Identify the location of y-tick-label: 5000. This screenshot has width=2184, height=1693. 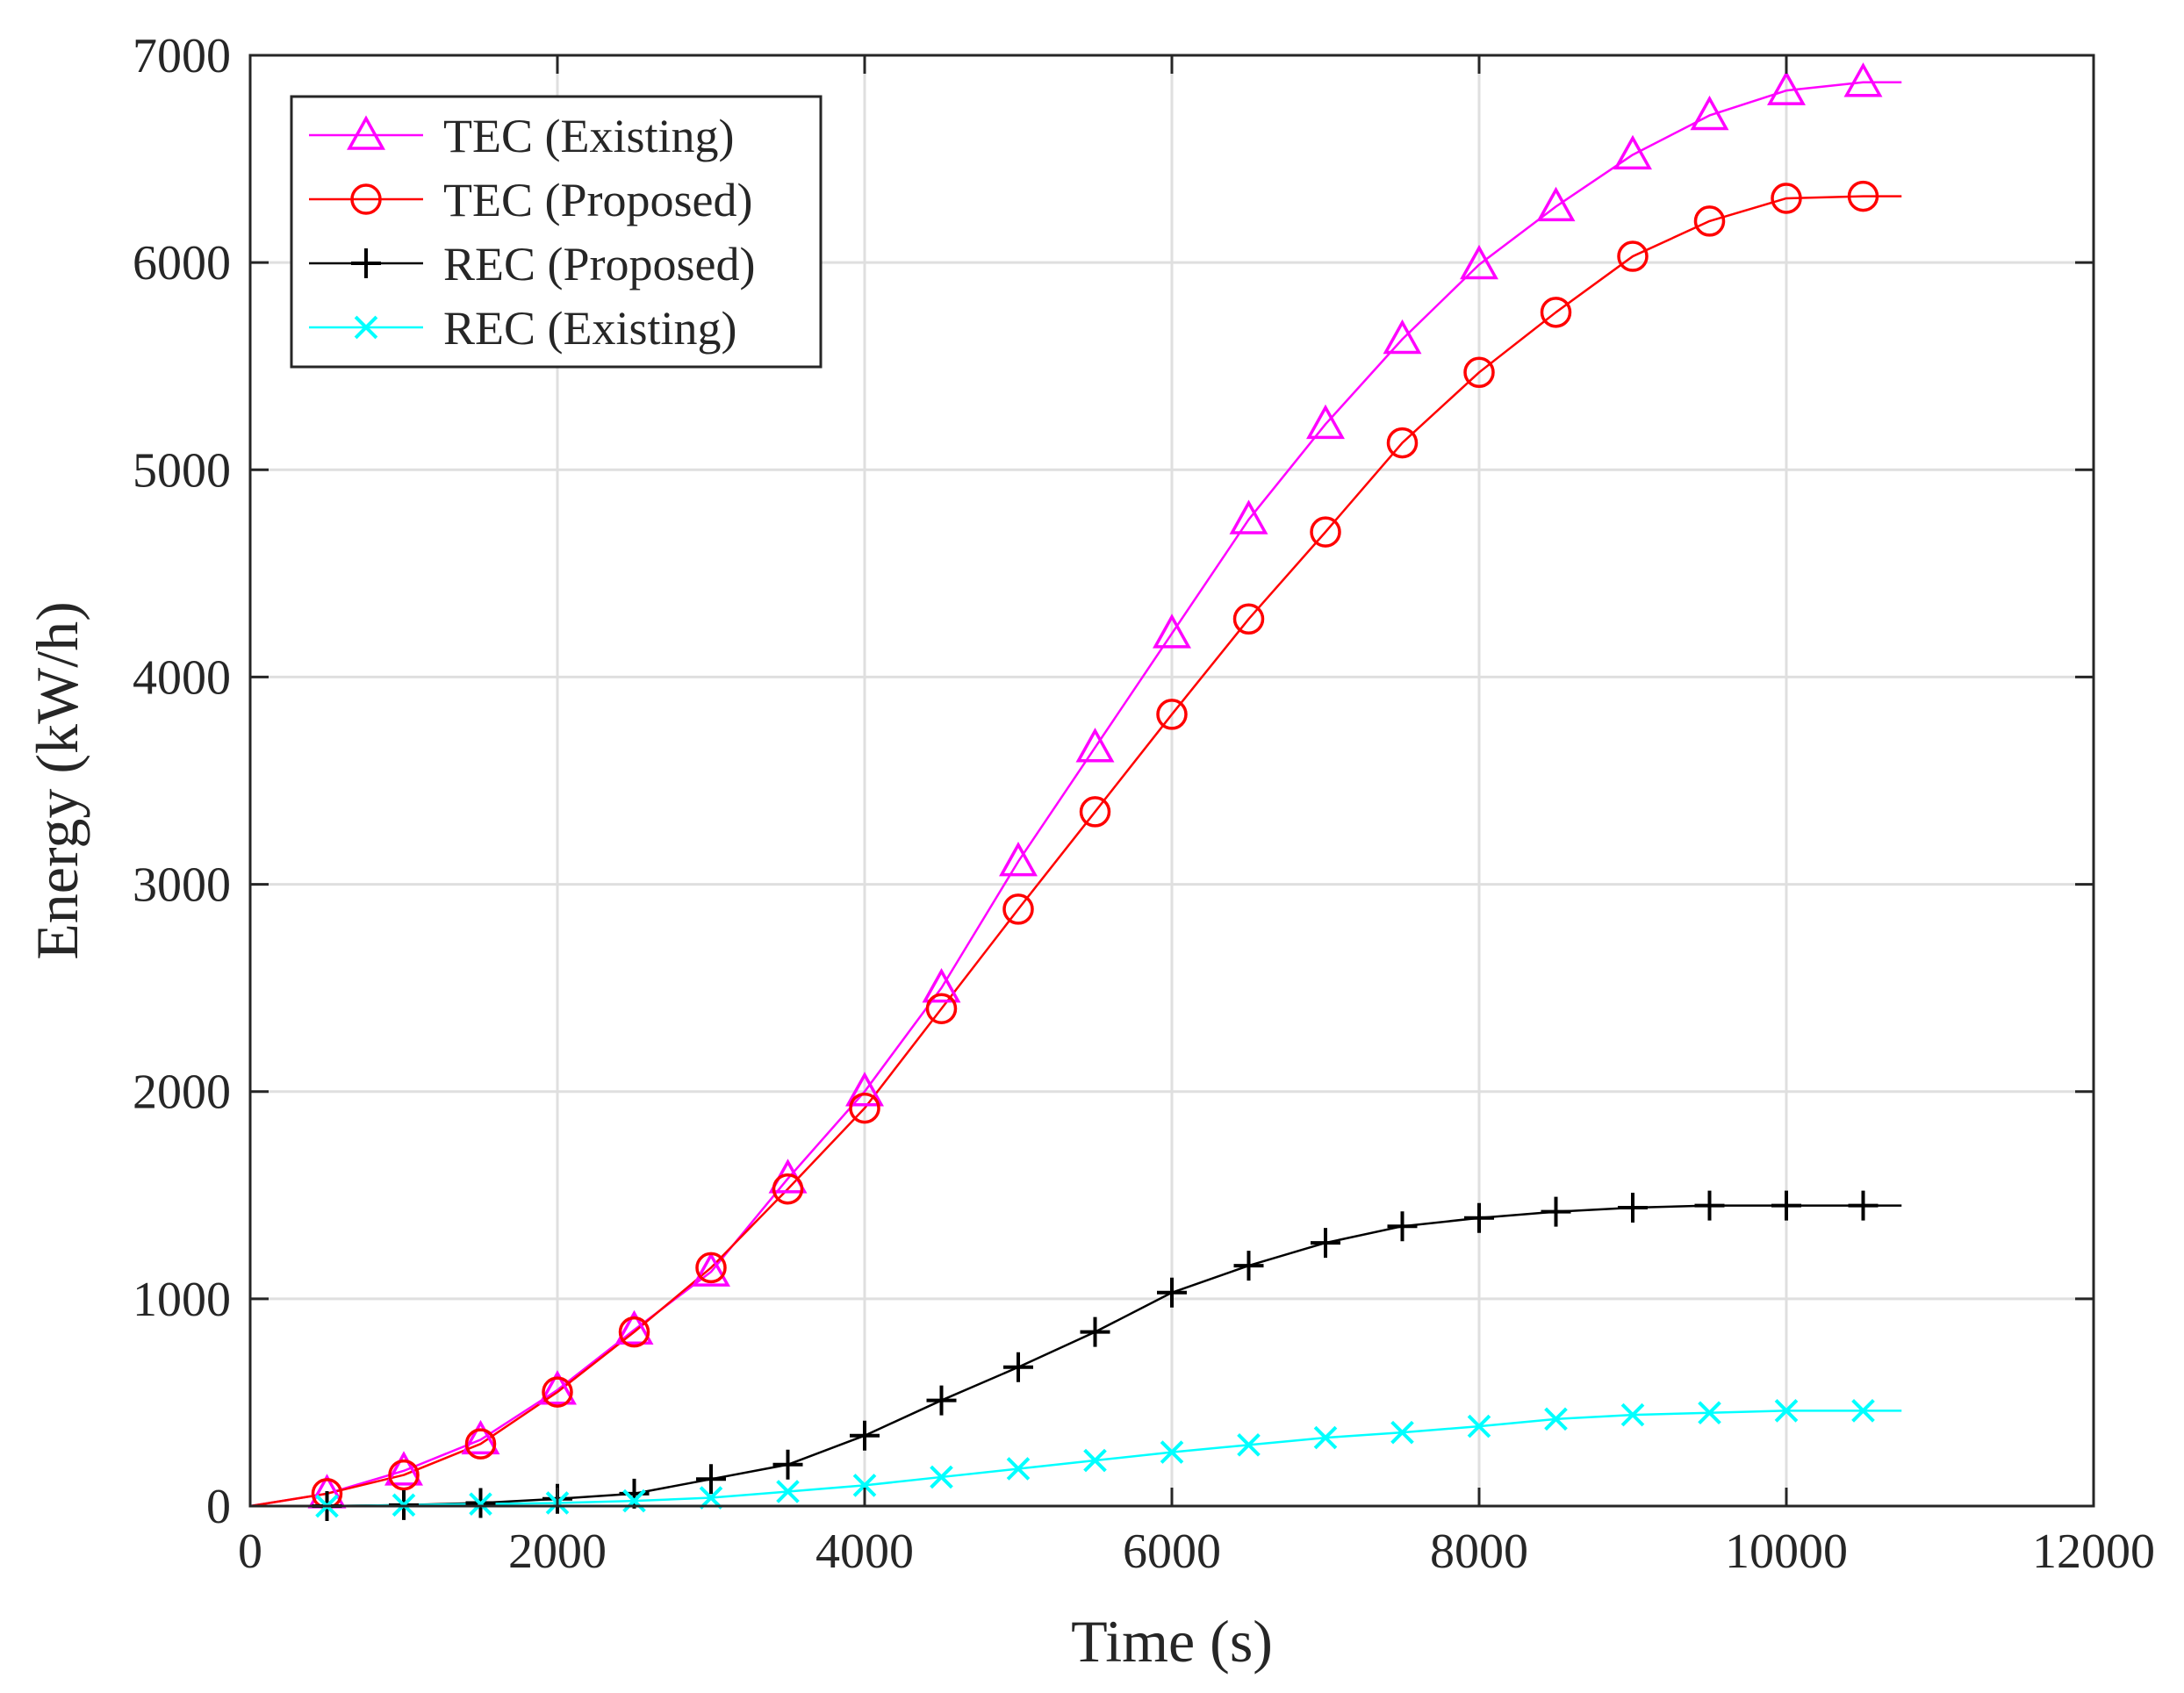
(182, 470).